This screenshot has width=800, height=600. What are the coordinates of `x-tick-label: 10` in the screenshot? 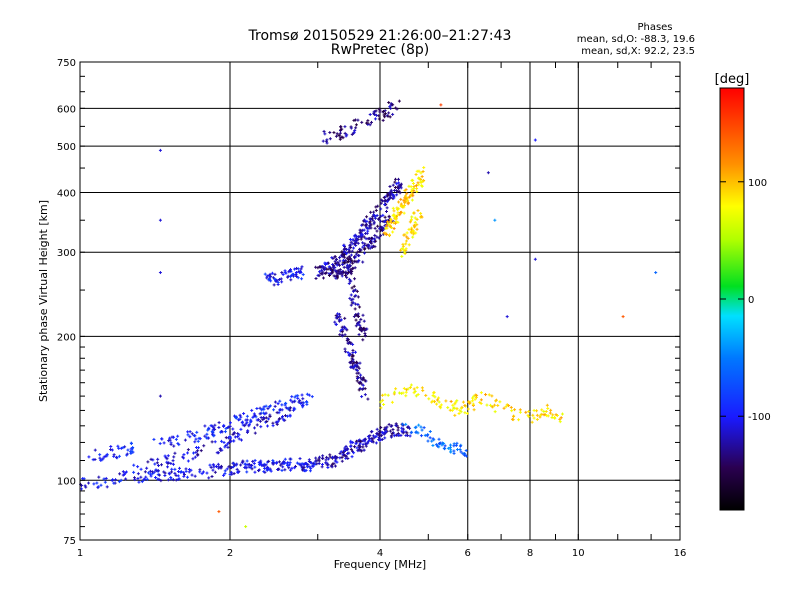 It's located at (578, 553).